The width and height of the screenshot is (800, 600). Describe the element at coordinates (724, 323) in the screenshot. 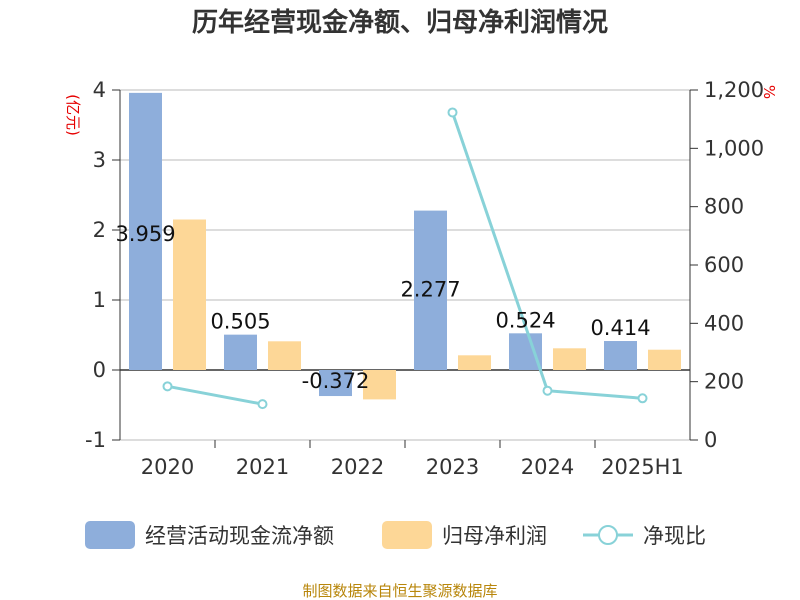

I see `right-tick-label: 400` at that location.